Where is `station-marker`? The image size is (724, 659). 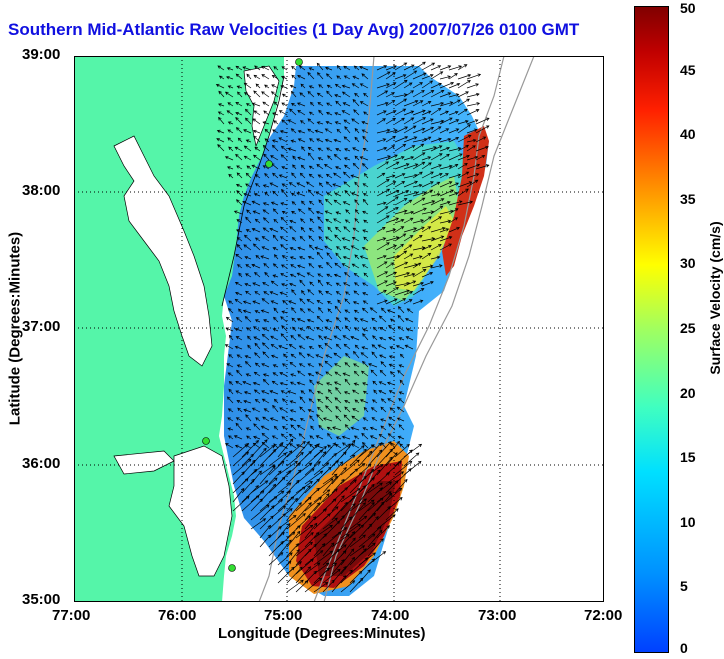
station-marker is located at coordinates (232, 568).